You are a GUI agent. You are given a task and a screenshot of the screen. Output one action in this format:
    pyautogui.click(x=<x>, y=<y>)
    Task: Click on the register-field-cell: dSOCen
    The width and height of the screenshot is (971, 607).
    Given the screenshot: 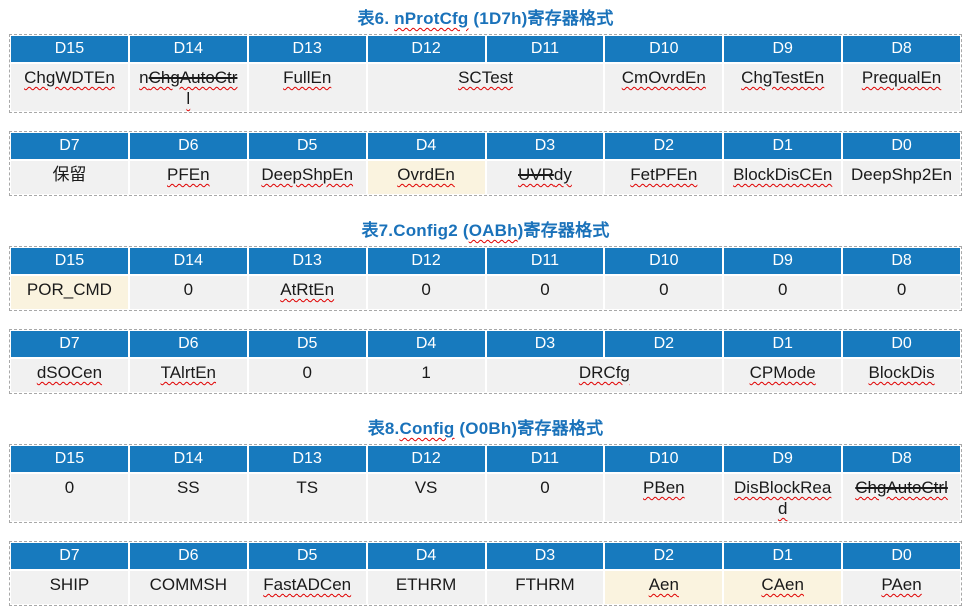 What is the action you would take?
    pyautogui.click(x=69, y=375)
    